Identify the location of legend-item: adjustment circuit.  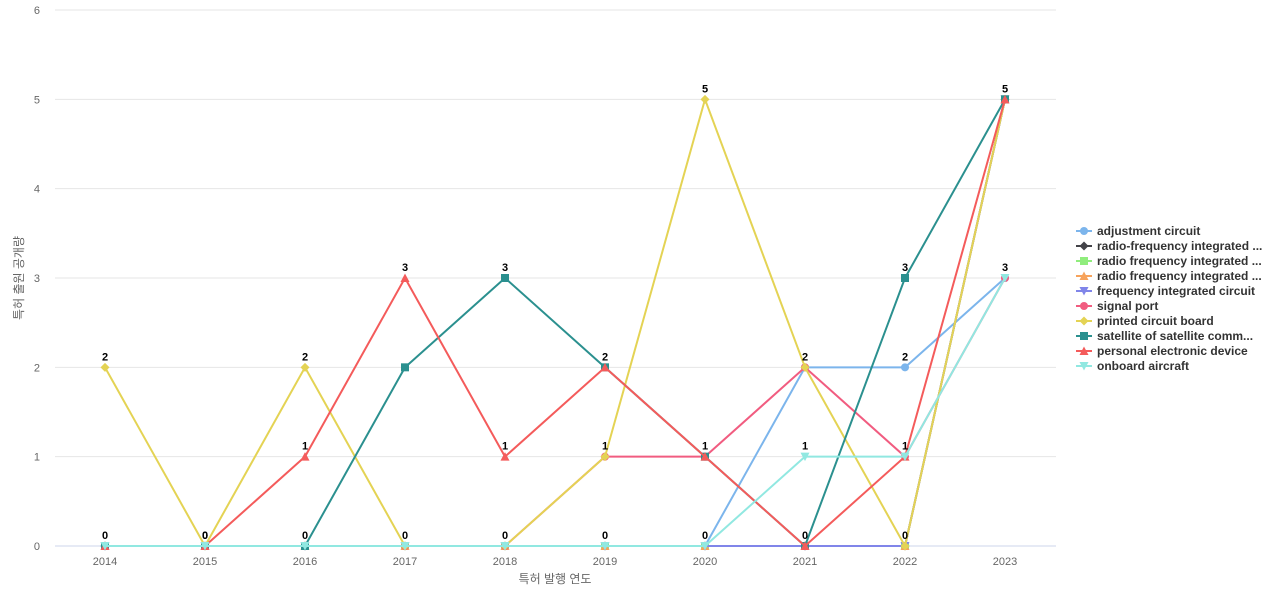
(1138, 231).